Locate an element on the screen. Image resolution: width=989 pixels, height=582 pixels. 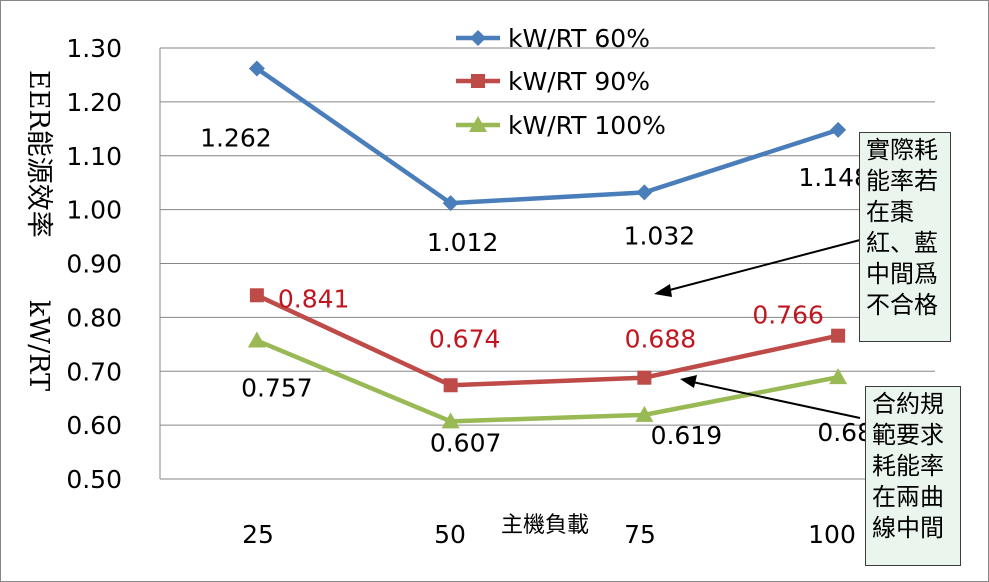
data-label: 0.688 is located at coordinates (661, 339).